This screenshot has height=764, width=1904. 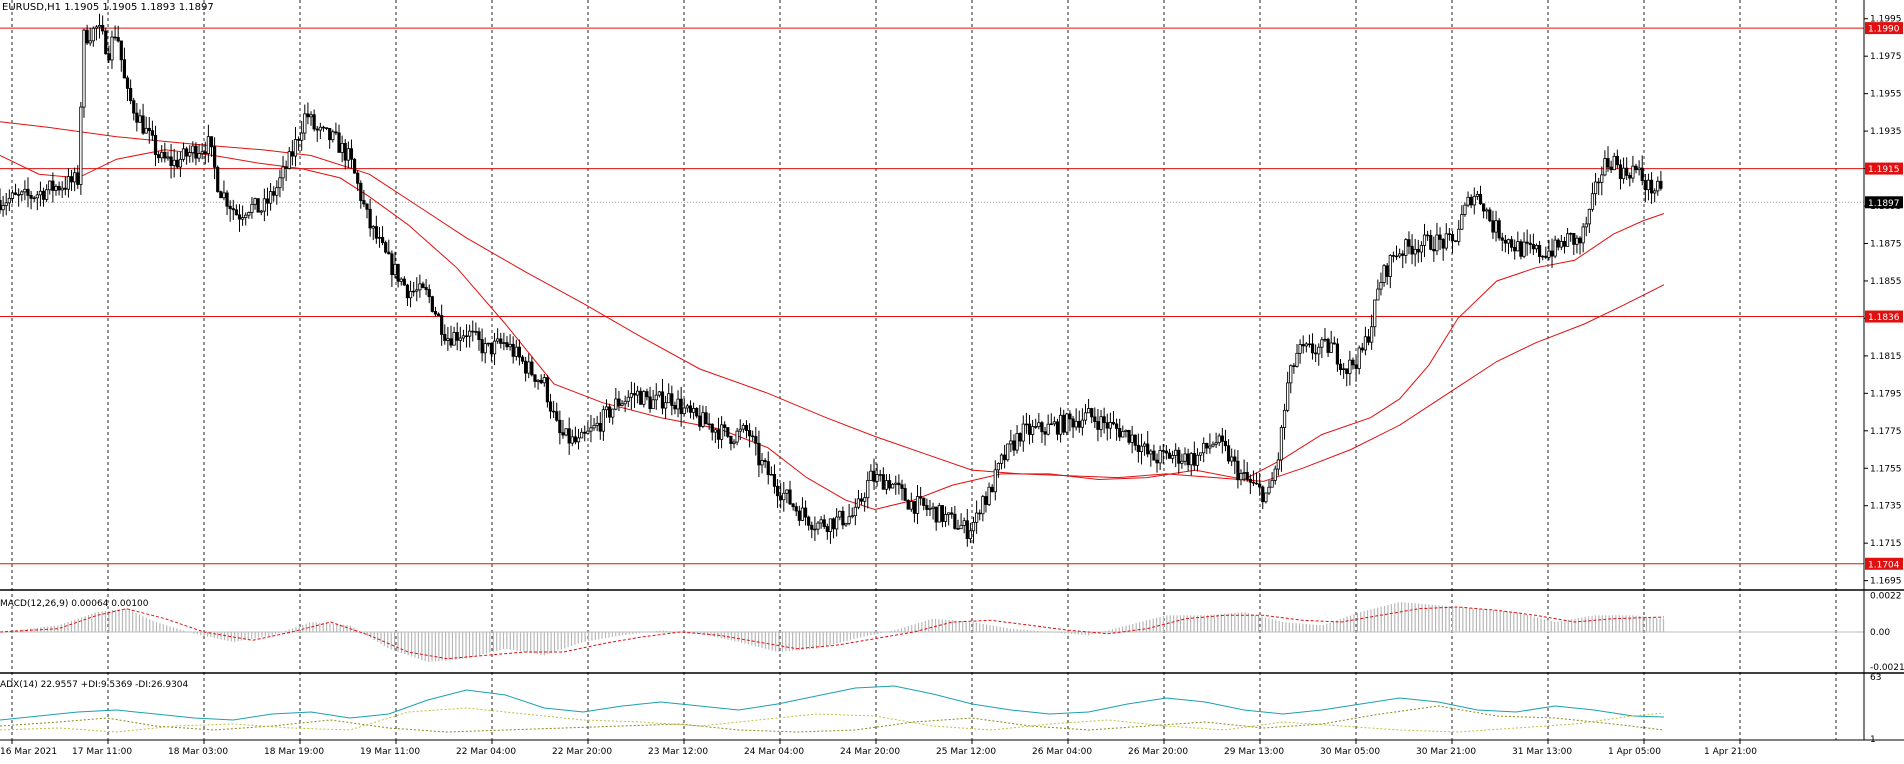 What do you see at coordinates (832, 703) in the screenshot?
I see `adx-line-adx` at bounding box center [832, 703].